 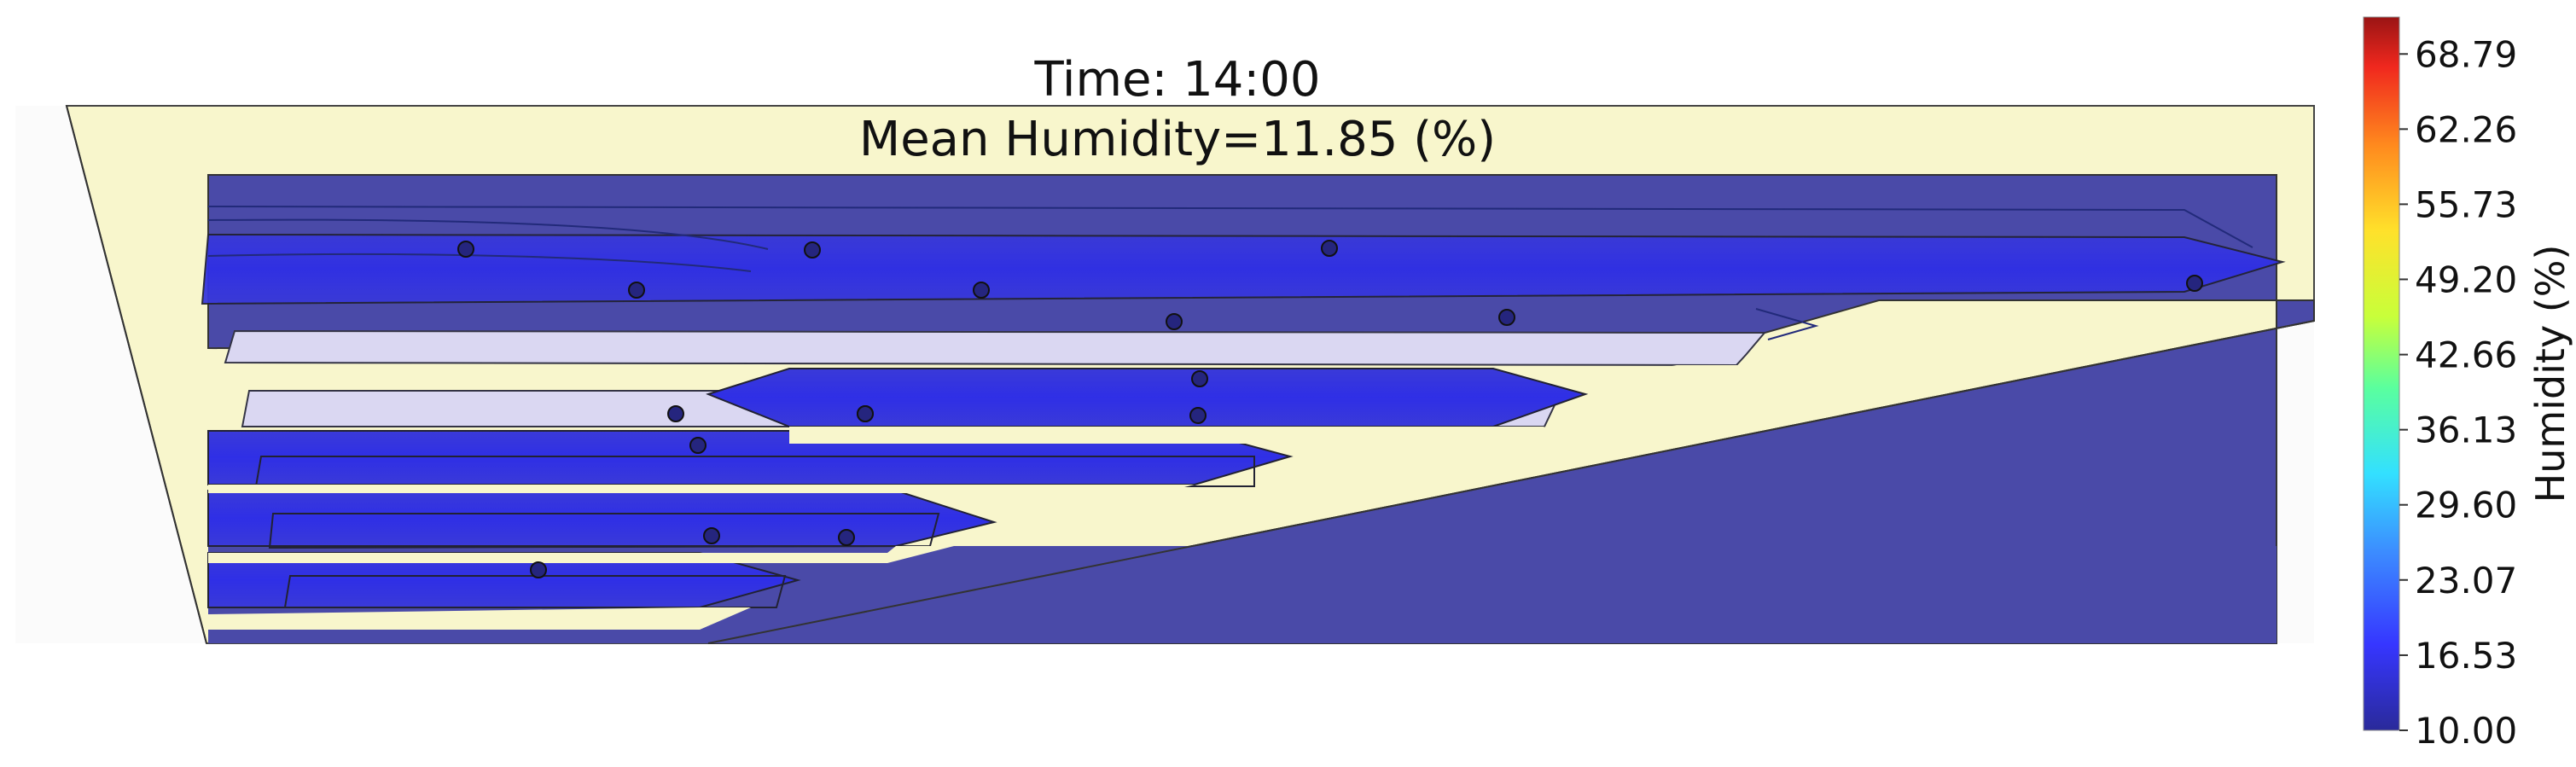 What do you see at coordinates (2466, 656) in the screenshot?
I see `colorbar-tick-label: 16.53` at bounding box center [2466, 656].